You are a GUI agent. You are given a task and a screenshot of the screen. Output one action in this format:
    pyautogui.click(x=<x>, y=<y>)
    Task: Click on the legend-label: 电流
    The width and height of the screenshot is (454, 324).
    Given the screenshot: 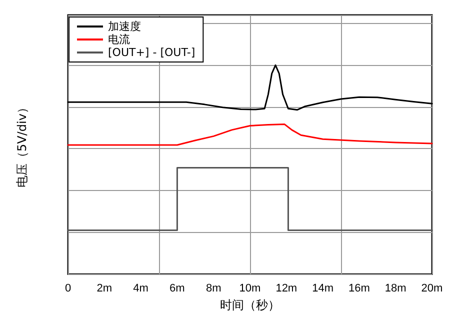 What is the action you would take?
    pyautogui.click(x=119, y=39)
    